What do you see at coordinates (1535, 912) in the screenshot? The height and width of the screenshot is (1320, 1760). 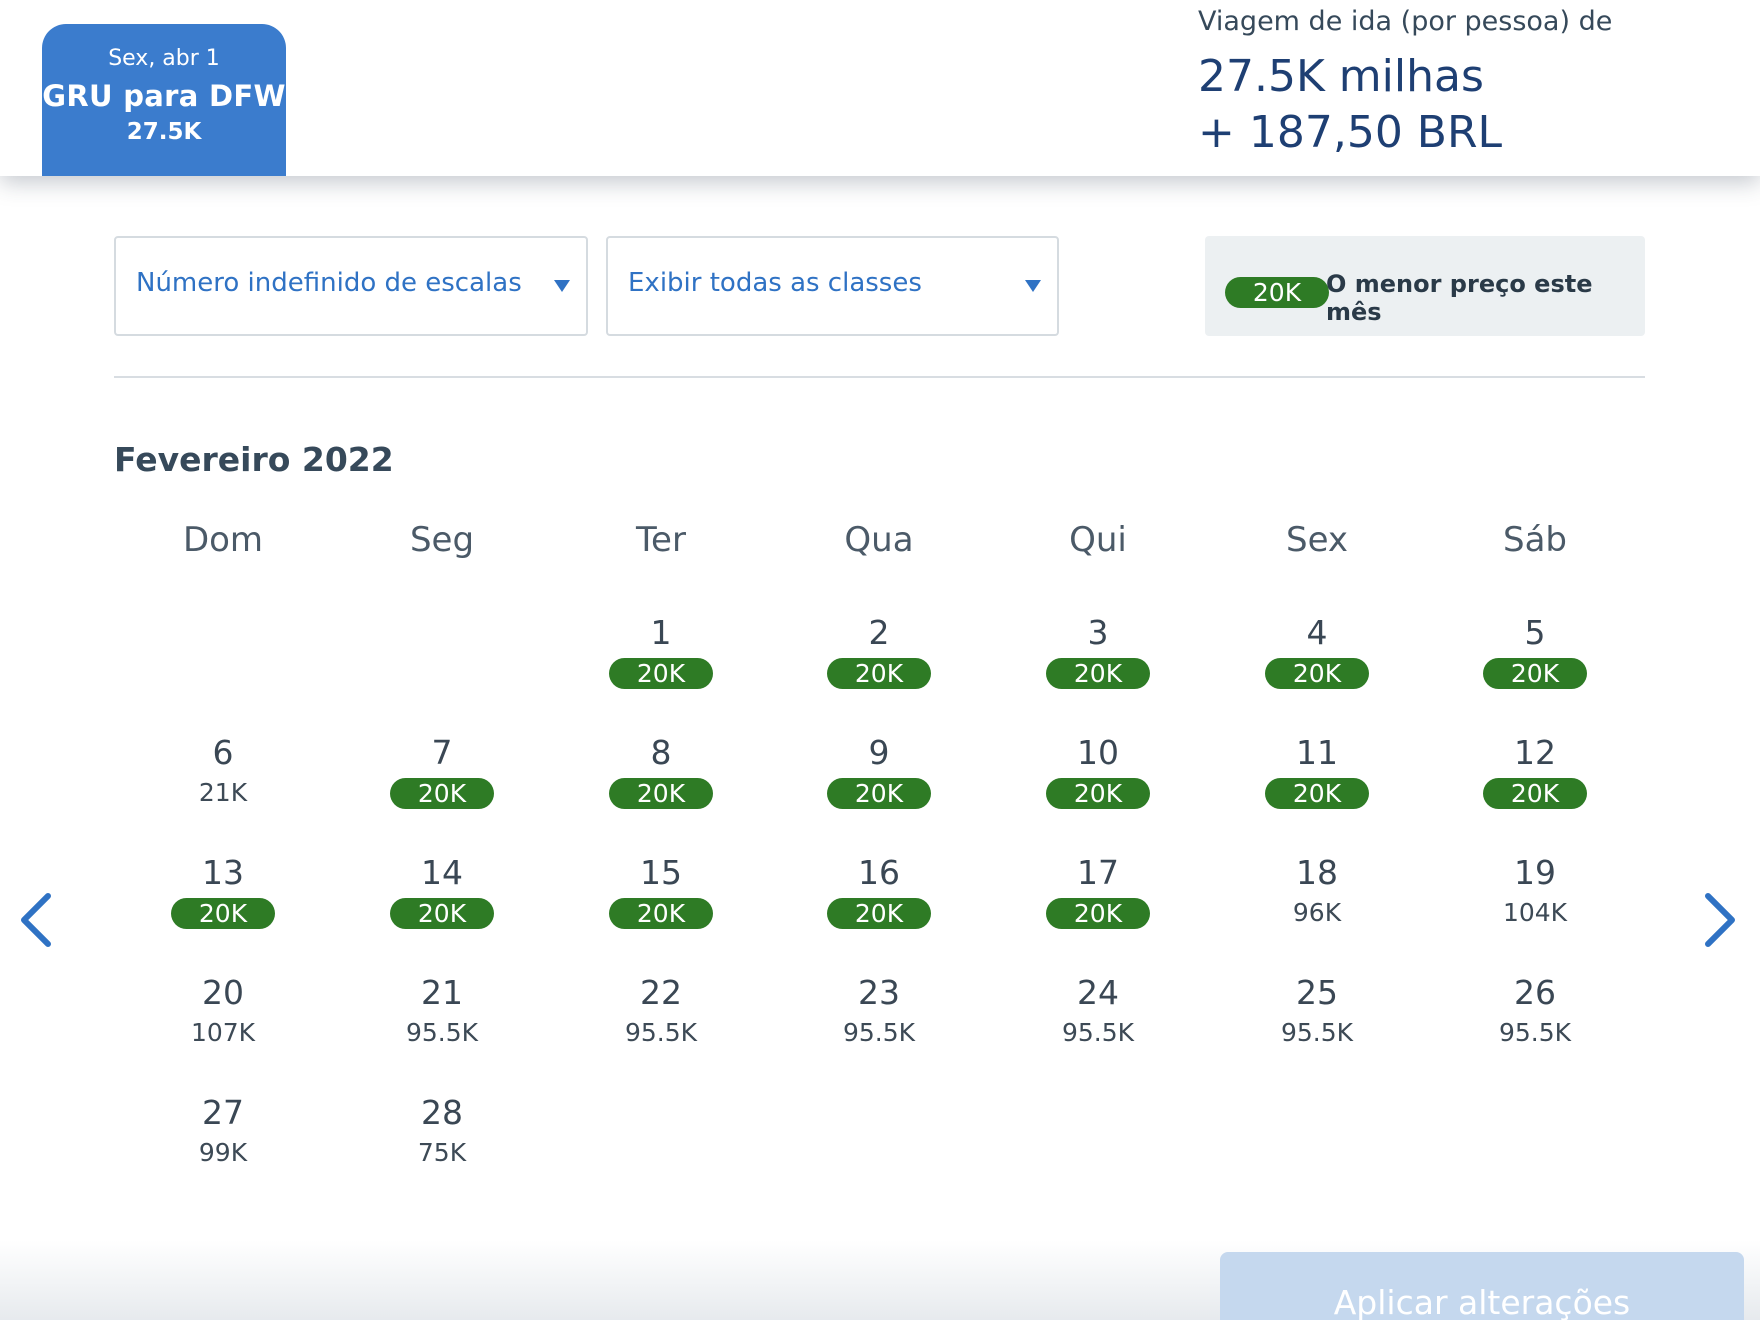 I see `day-price: 104K` at bounding box center [1535, 912].